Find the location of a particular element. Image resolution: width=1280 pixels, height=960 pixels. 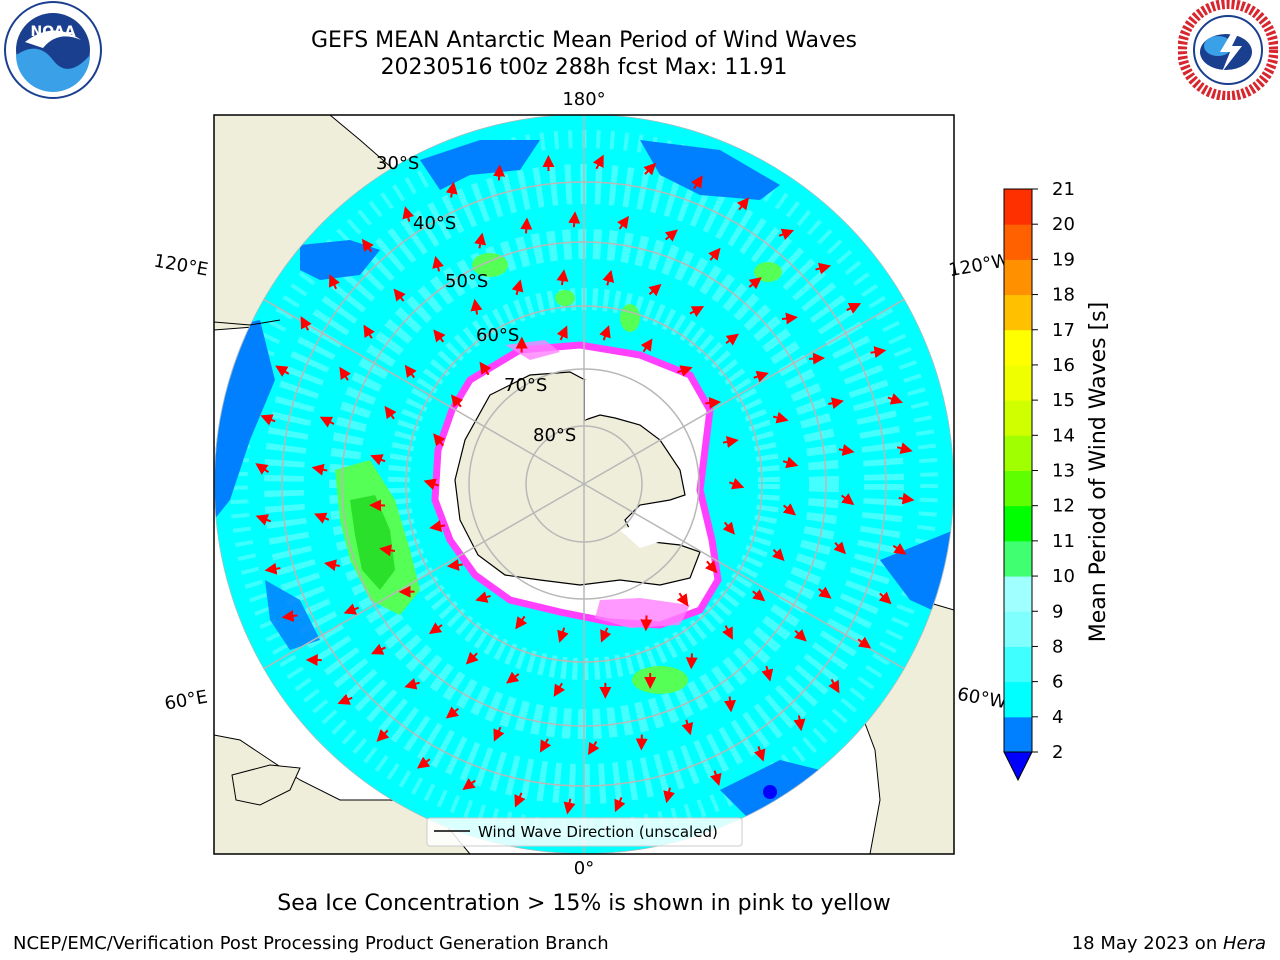

blue-patch-north is located at coordinates (480, 165).